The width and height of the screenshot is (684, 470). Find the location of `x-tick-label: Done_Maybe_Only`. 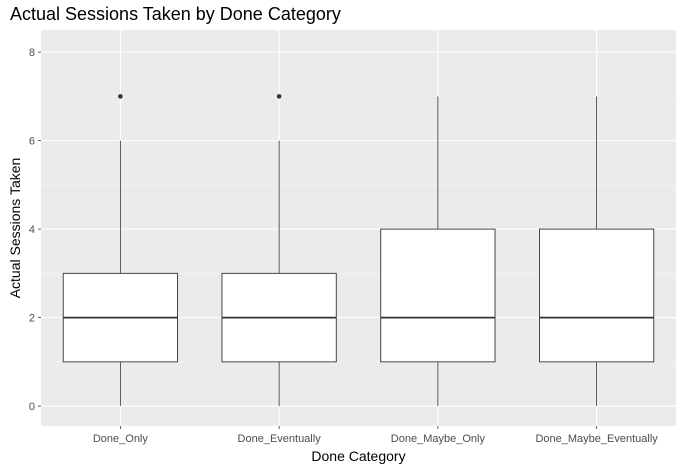

x-tick-label: Done_Maybe_Only is located at coordinates (438, 439).